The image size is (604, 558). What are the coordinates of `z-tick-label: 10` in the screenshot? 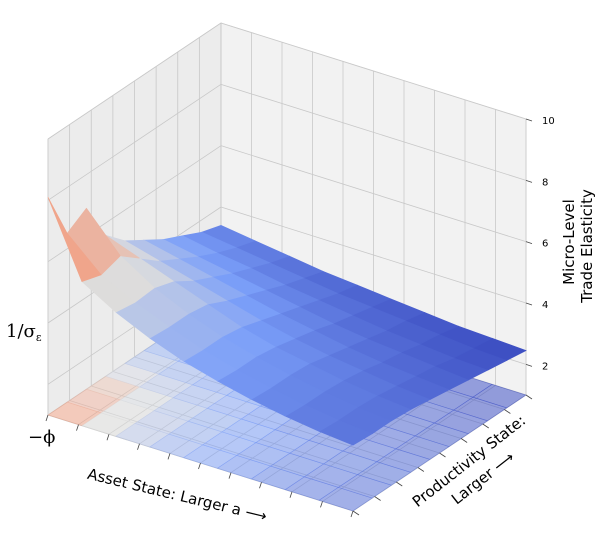 It's located at (548, 121).